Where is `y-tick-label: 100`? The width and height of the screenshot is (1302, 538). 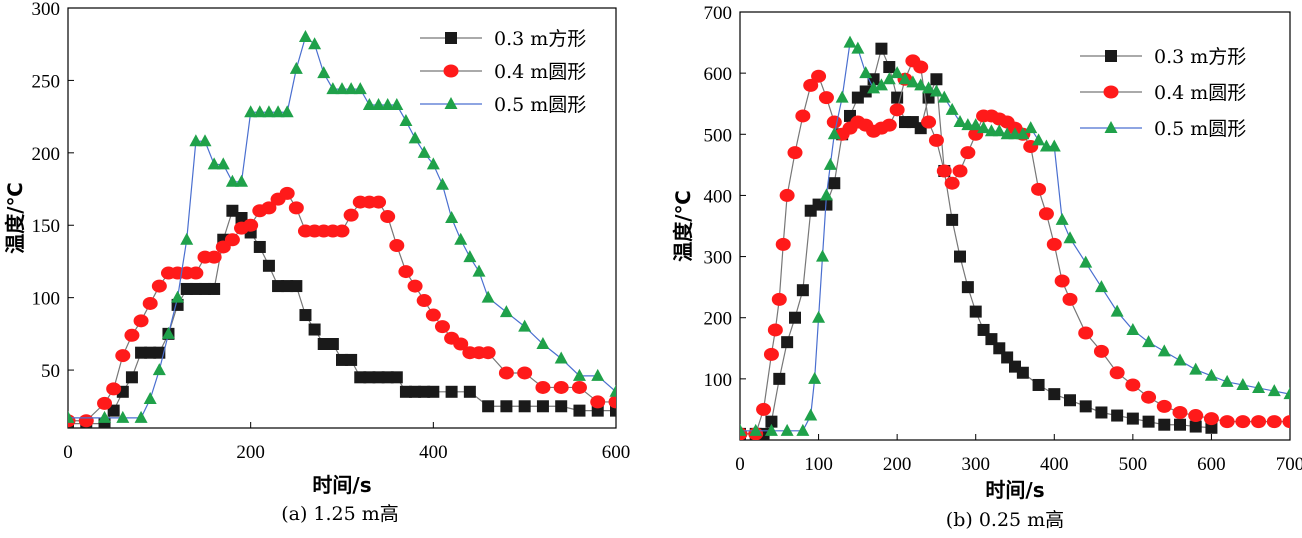 y-tick-label: 100 is located at coordinates (46, 299).